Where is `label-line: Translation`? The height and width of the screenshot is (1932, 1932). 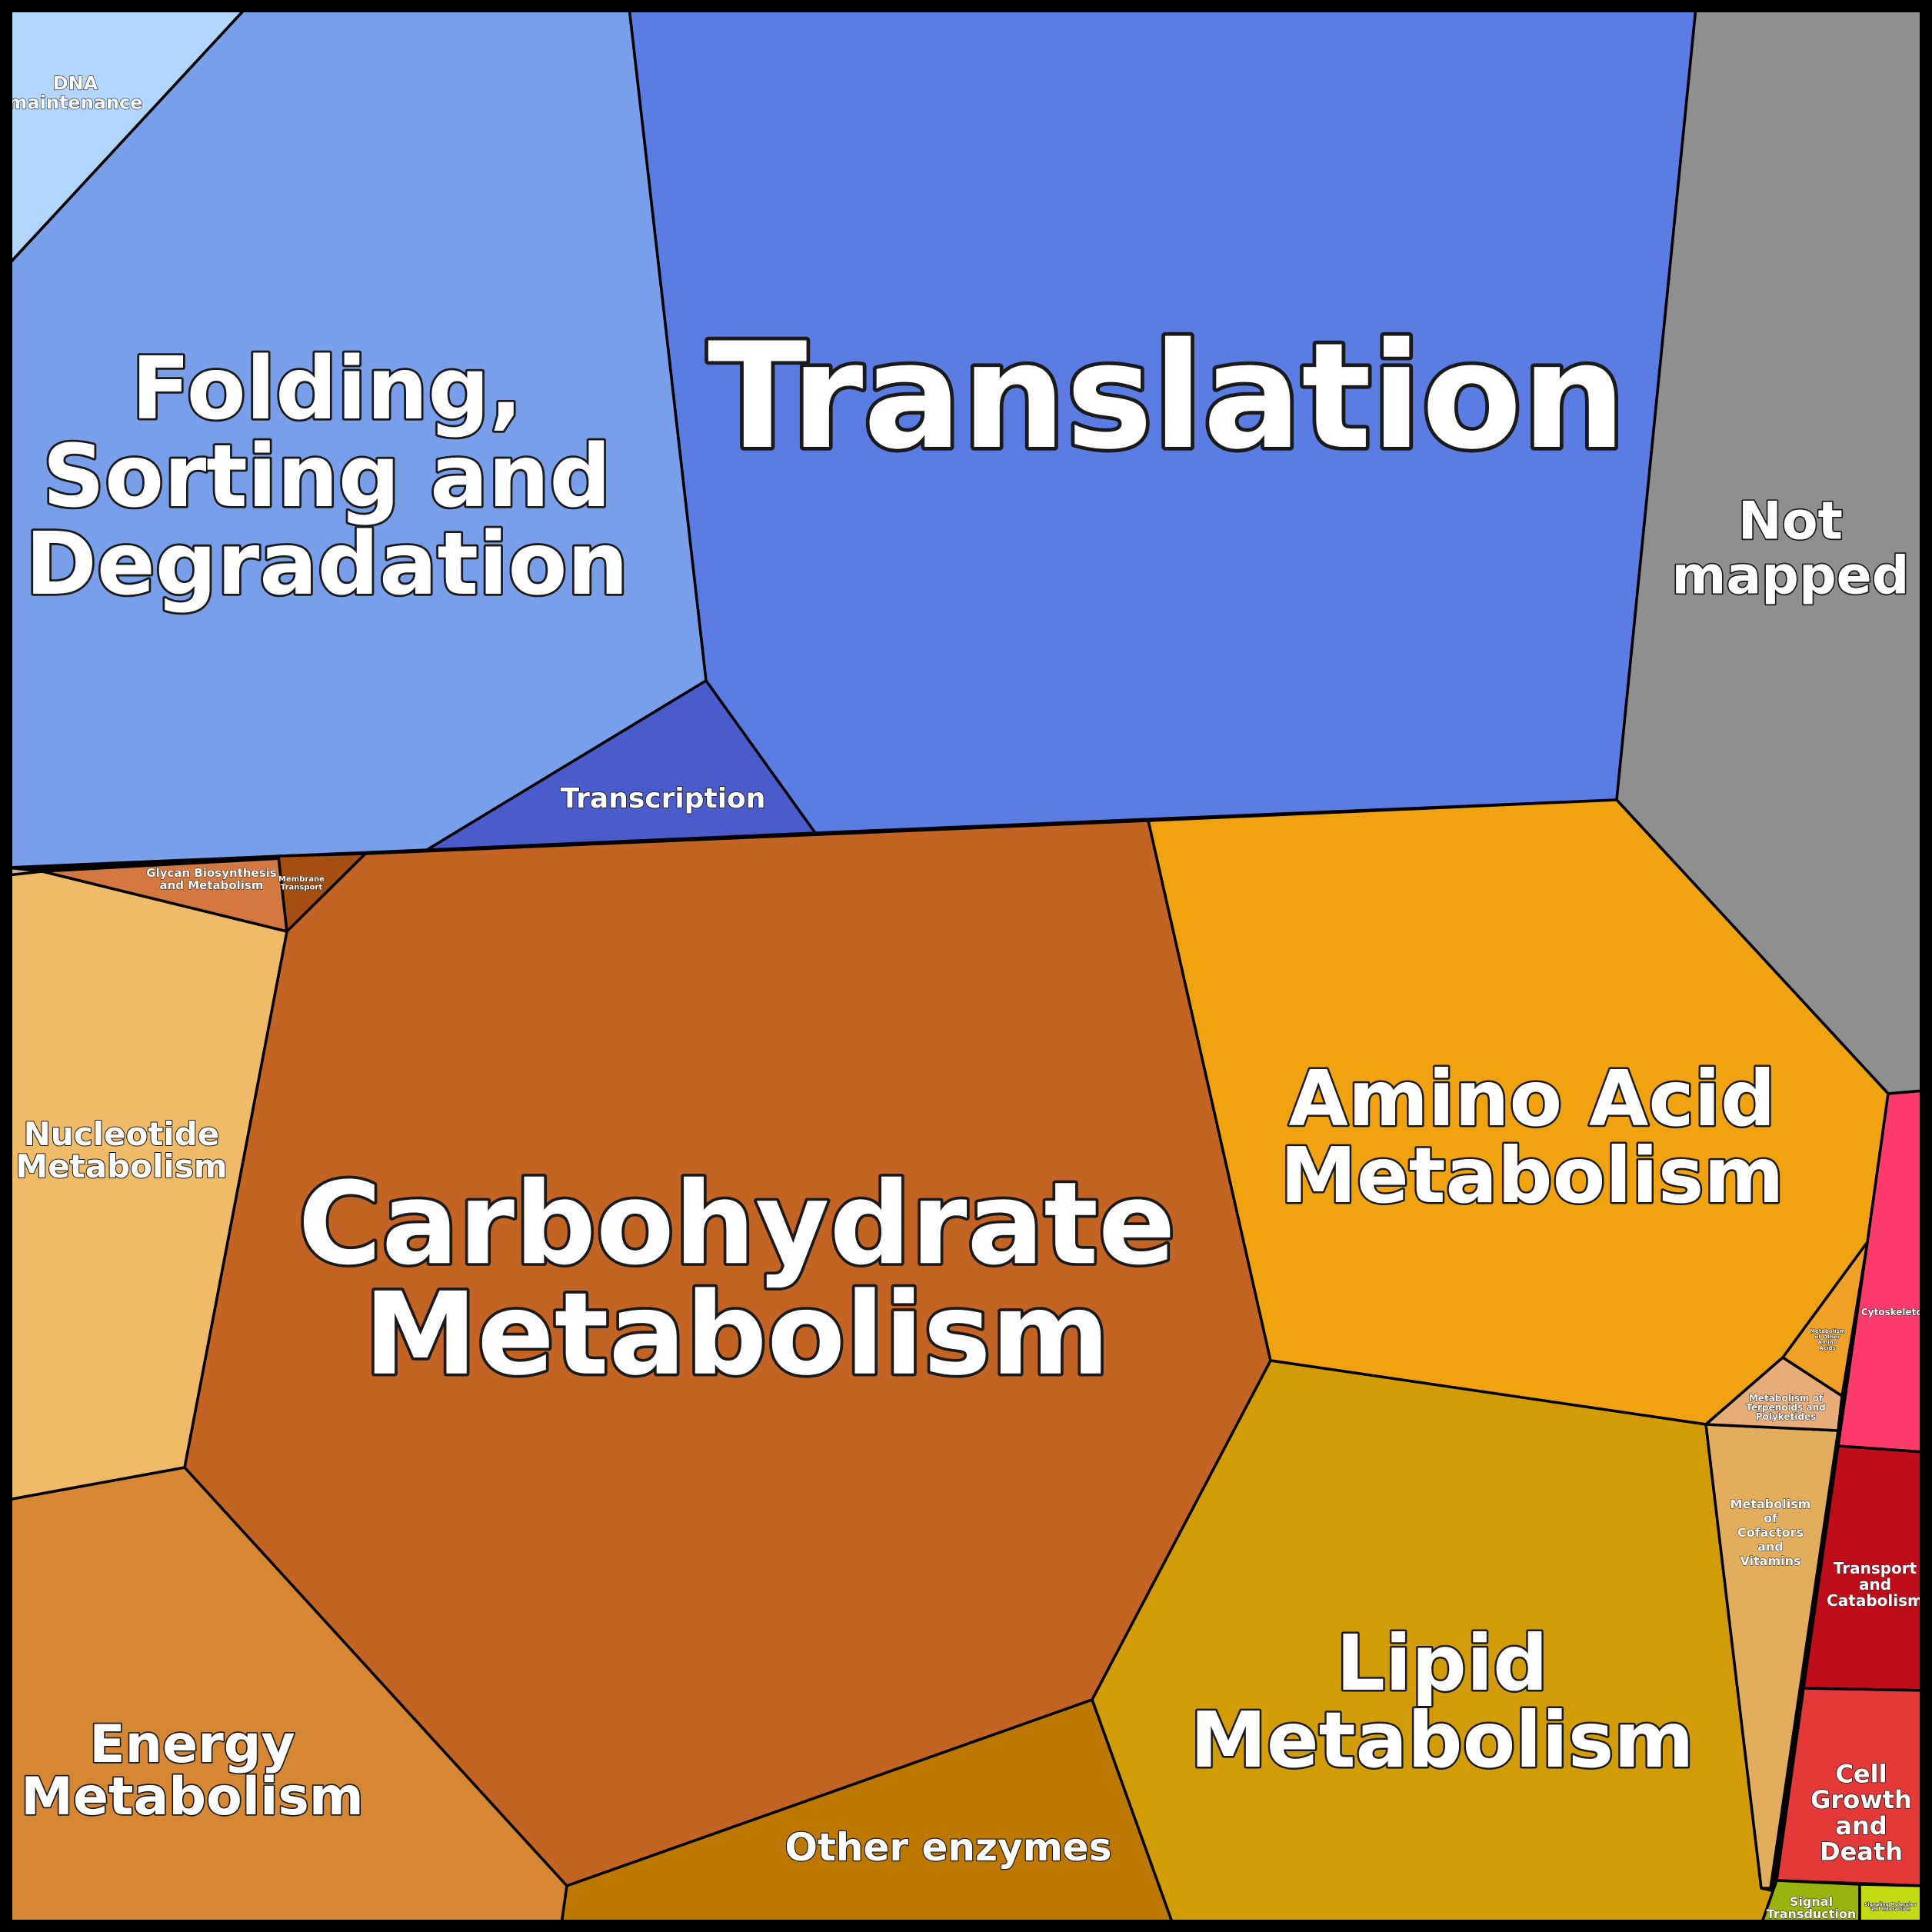
label-line: Translation is located at coordinates (1167, 396).